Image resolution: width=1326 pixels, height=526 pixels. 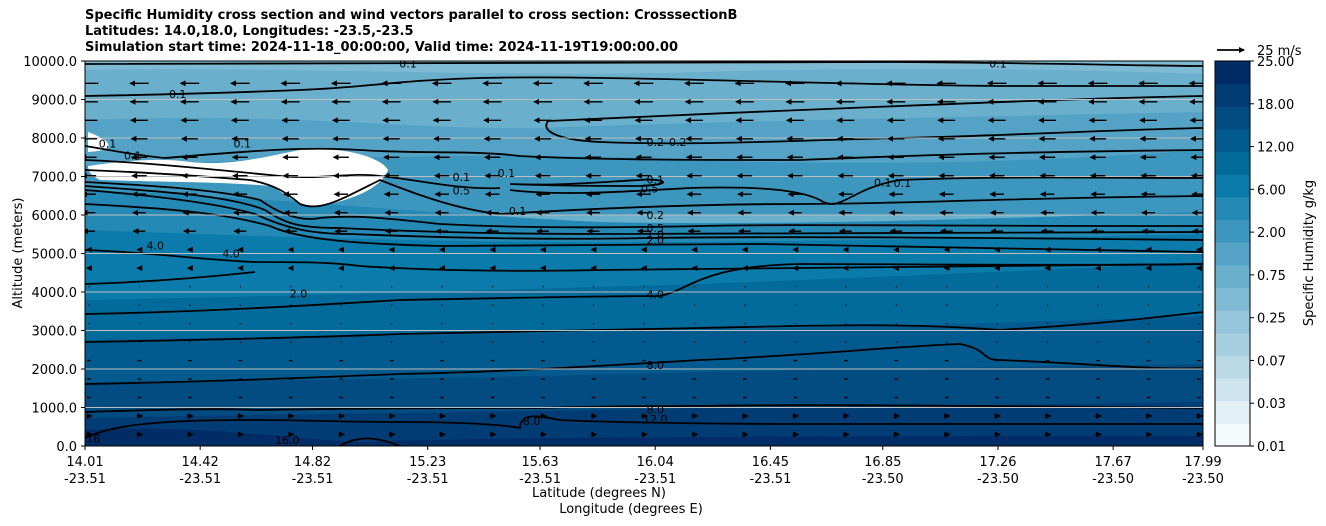 What do you see at coordinates (1279, 51) in the screenshot?
I see `quiver-key-label: 25 m/s` at bounding box center [1279, 51].